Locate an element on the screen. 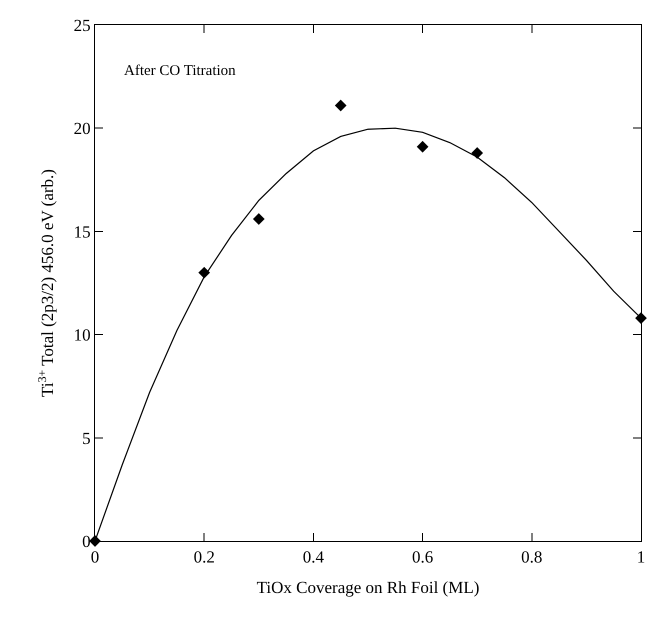 Image resolution: width=656 pixels, height=621 pixels. y-tick-label: 25 is located at coordinates (82, 25).